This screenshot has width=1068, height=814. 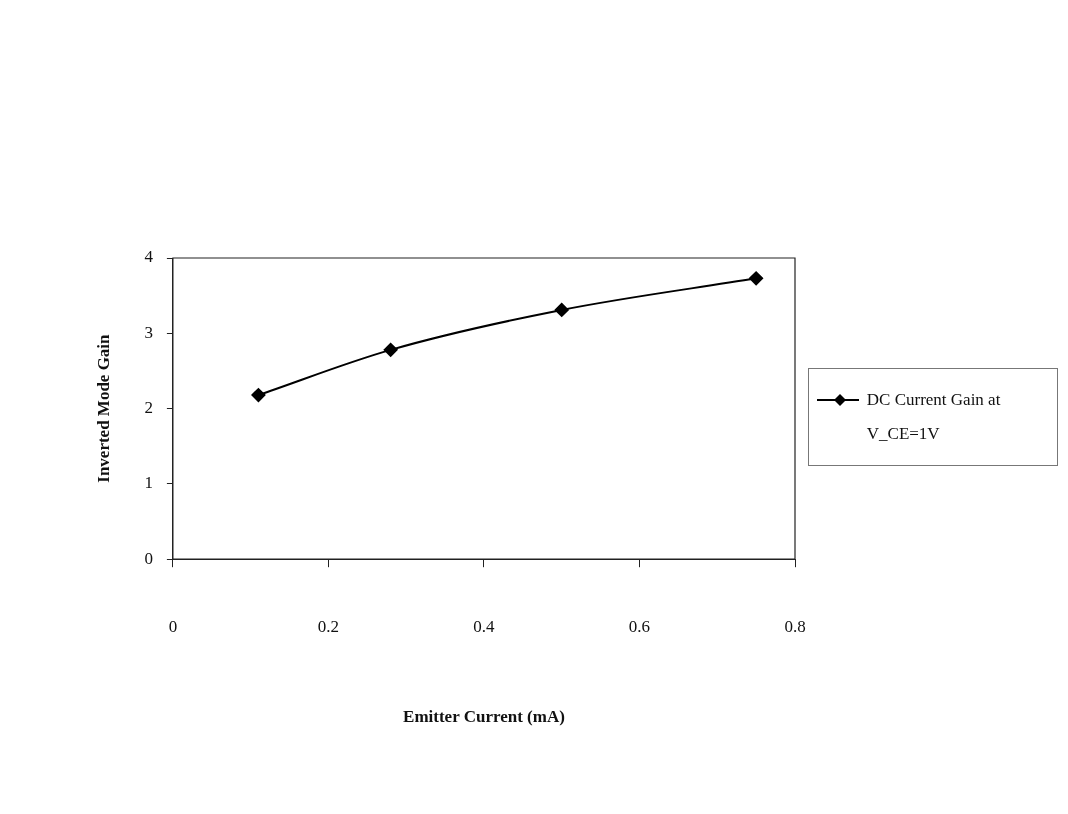 I want to click on y-tick-label: 0, so click(x=148, y=558).